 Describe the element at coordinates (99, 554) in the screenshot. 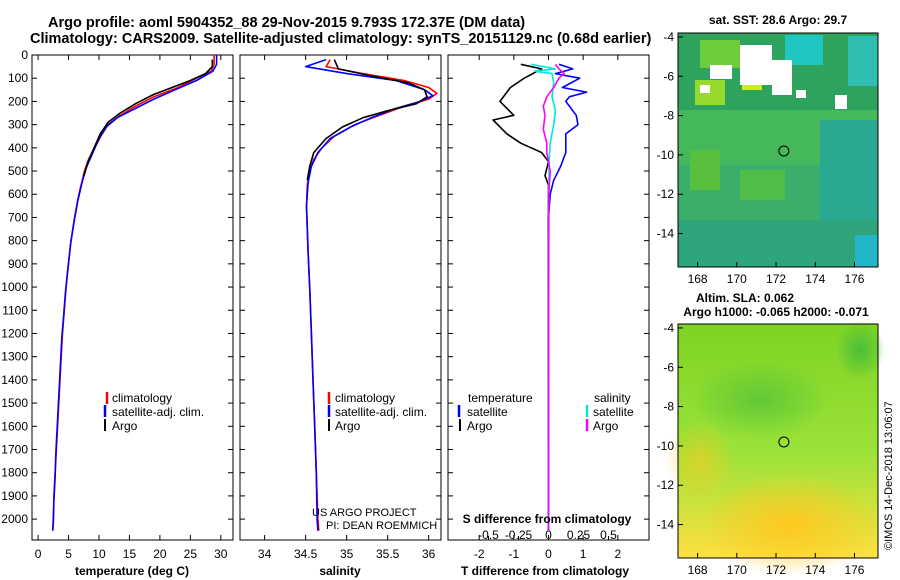

I see `x-tick-label: 10` at that location.